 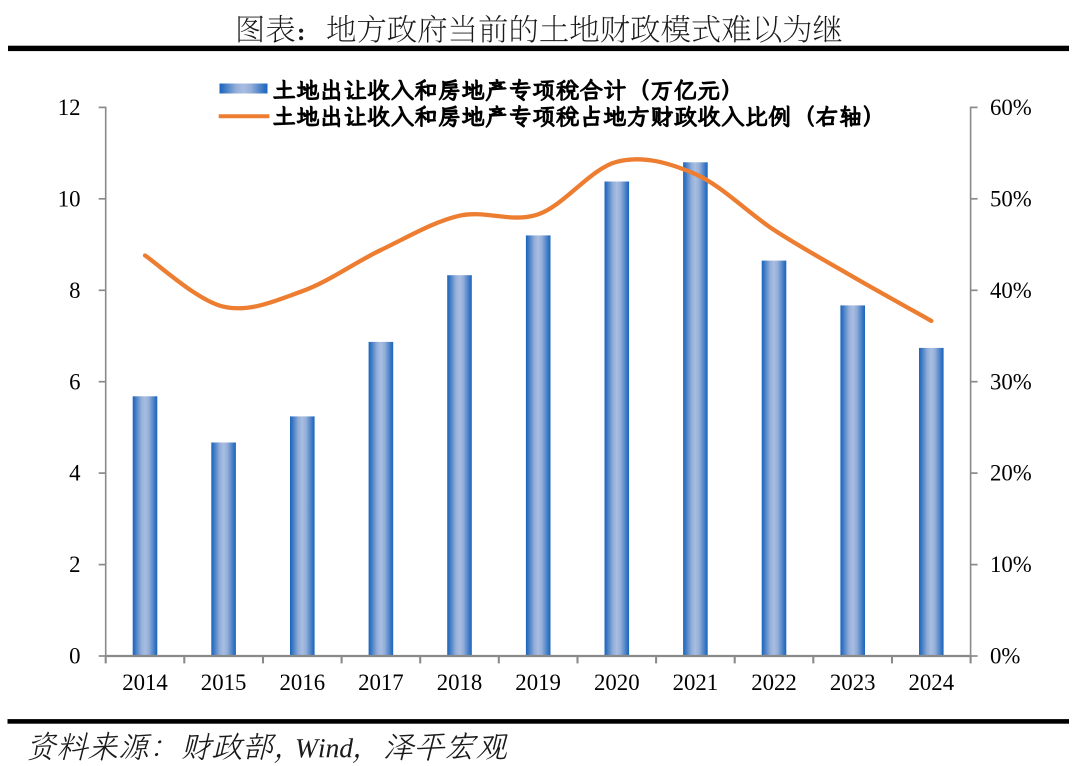 I want to click on svg-text: 2015, so click(x=224, y=682).